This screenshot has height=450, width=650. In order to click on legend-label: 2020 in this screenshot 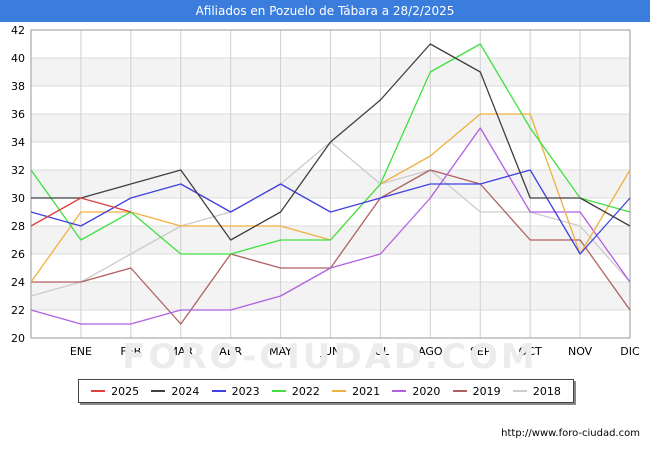, I will do `click(426, 391)`.